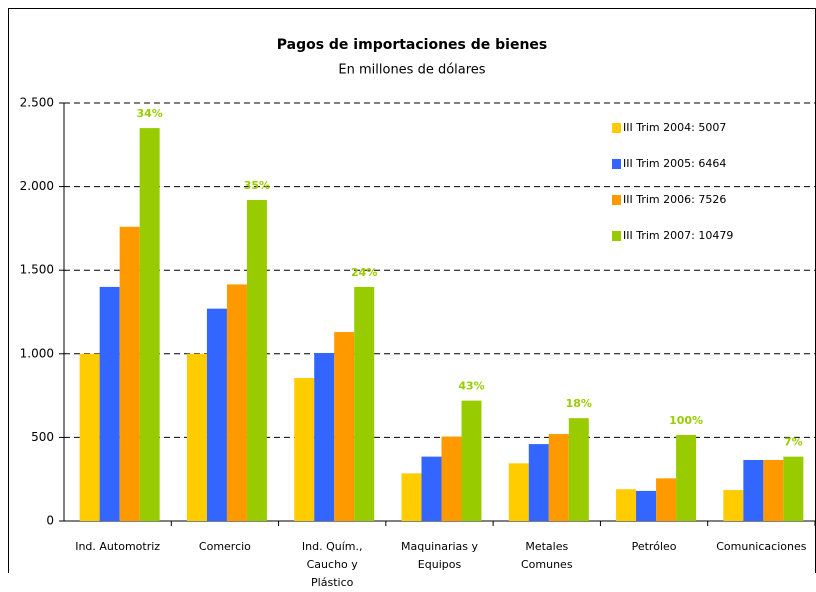 The width and height of the screenshot is (816, 592). What do you see at coordinates (678, 235) in the screenshot?
I see `legend-label: III Trim 2007: 10479` at bounding box center [678, 235].